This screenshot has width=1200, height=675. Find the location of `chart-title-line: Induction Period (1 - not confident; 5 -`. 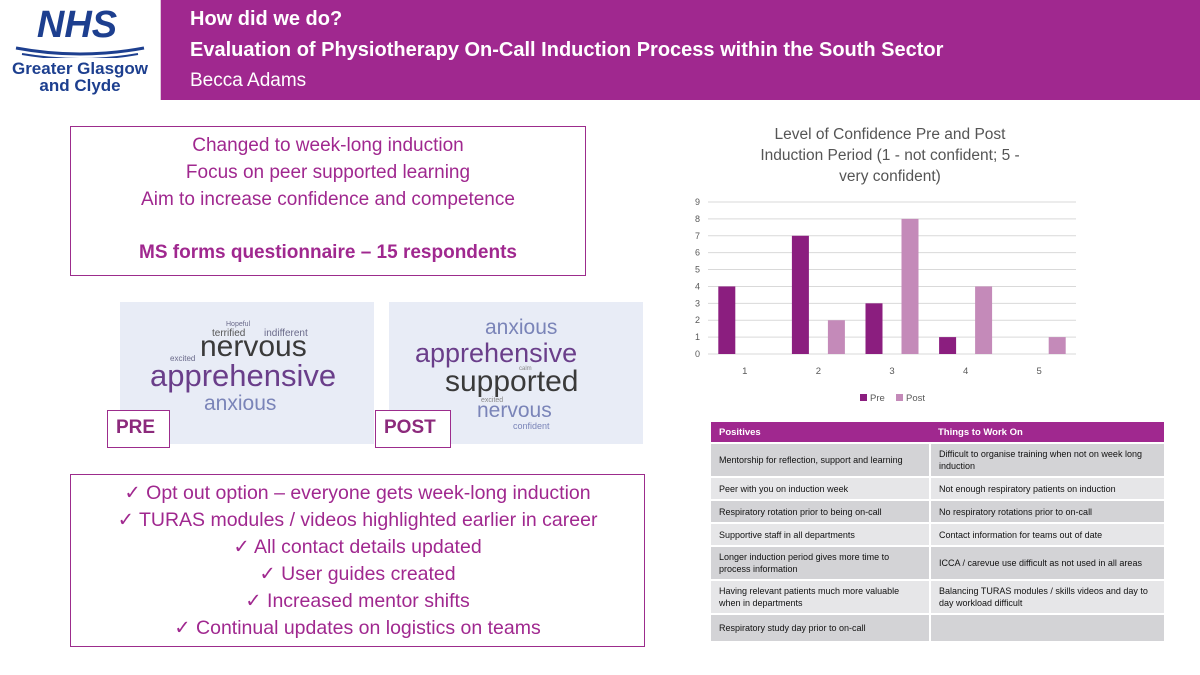

chart-title-line: Induction Period (1 - not confident; 5 - is located at coordinates (890, 155).